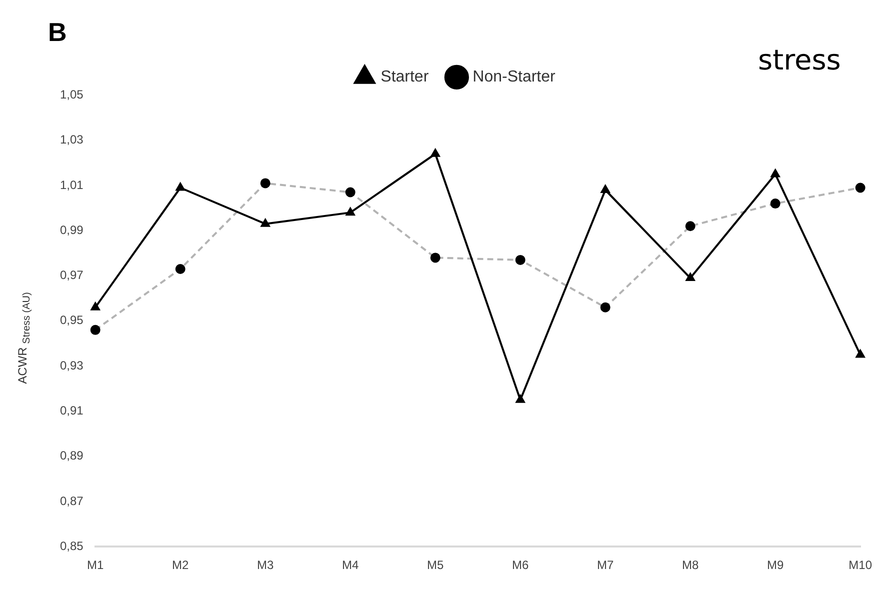  I want to click on x-tick-label: M3, so click(265, 565).